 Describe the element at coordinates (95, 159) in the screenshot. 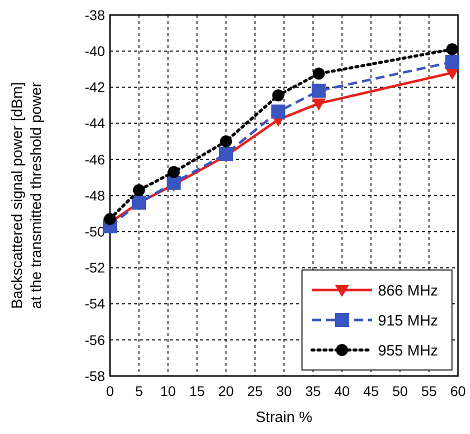

I see `y-tick-label: -46` at that location.